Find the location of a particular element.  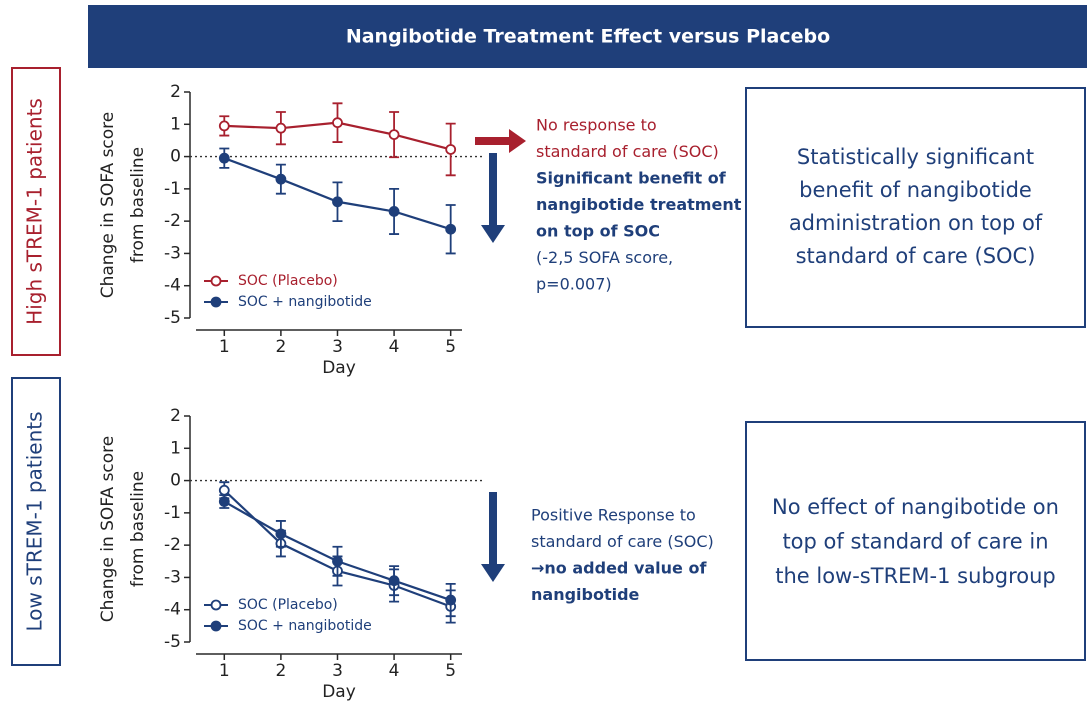

annotation: Significant benefit of is located at coordinates (631, 178).